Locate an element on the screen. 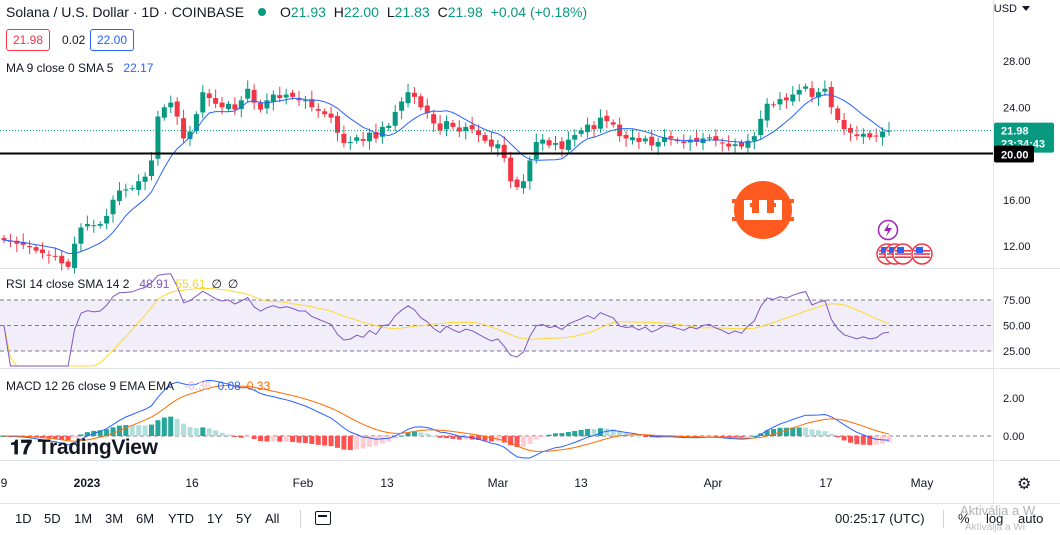  gear-icon: ⚙ is located at coordinates (1024, 484).